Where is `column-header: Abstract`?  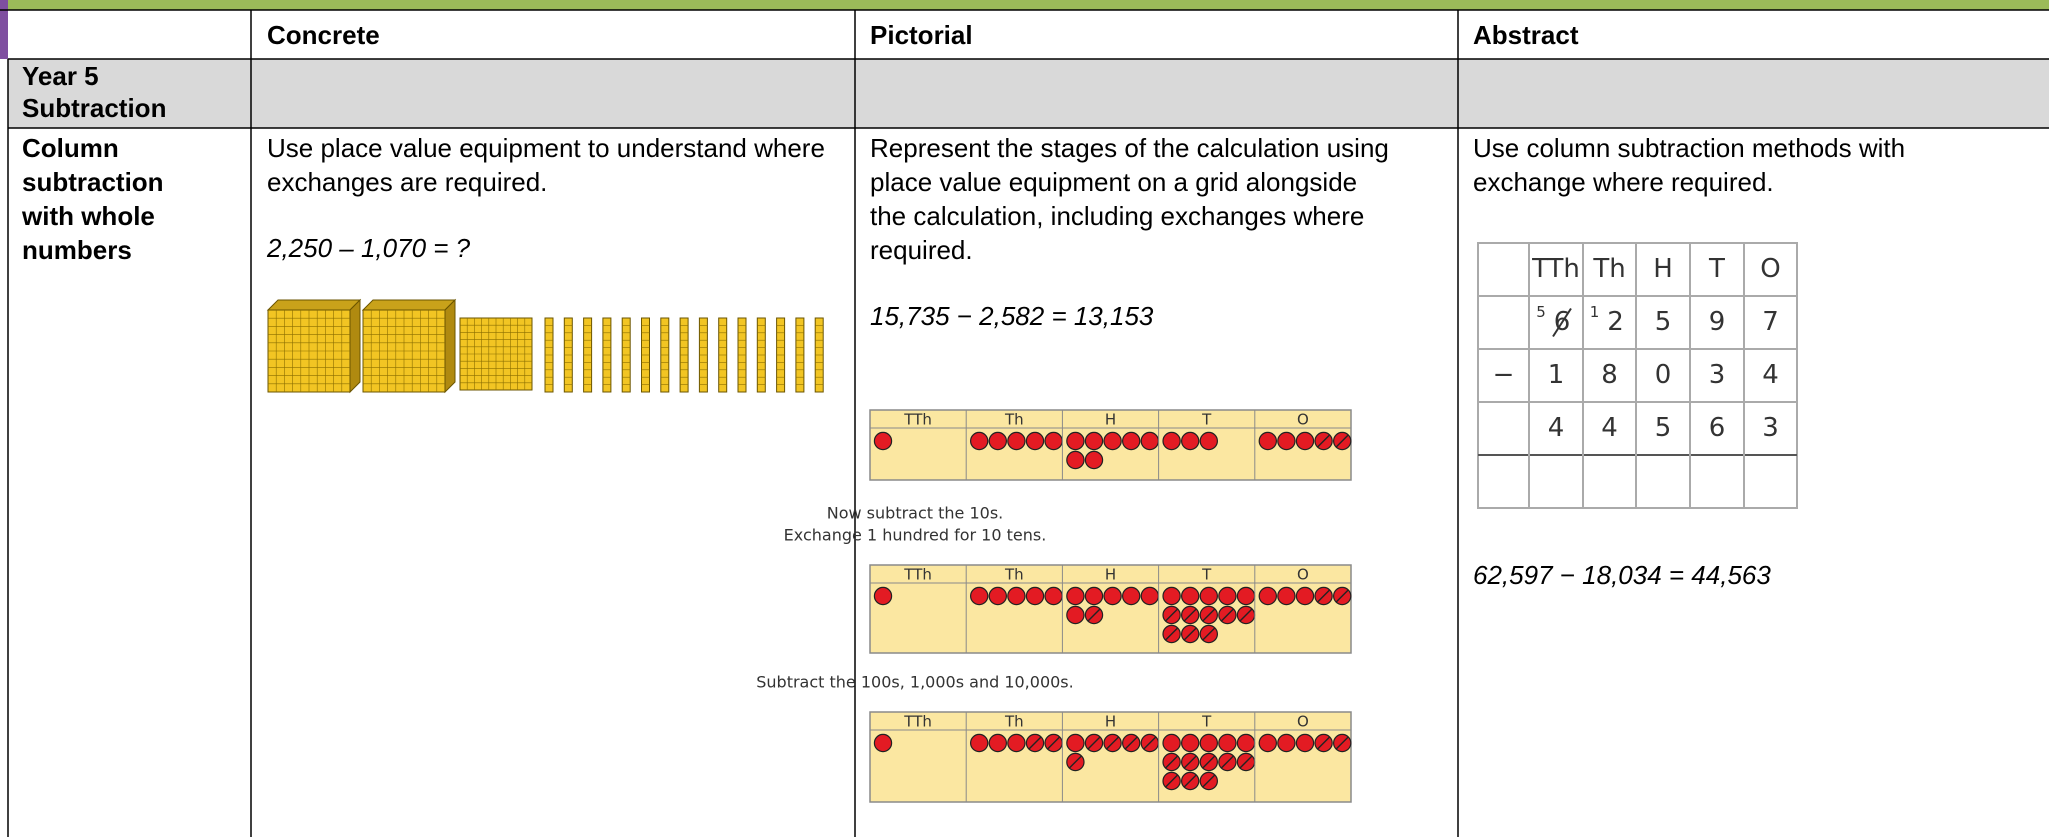
column-header: Abstract is located at coordinates (1526, 35).